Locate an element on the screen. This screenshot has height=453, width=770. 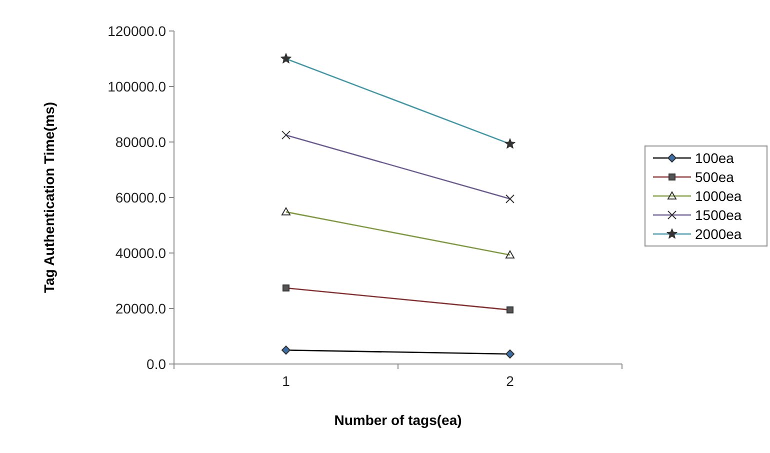
legend-label: 1500ea is located at coordinates (718, 214).